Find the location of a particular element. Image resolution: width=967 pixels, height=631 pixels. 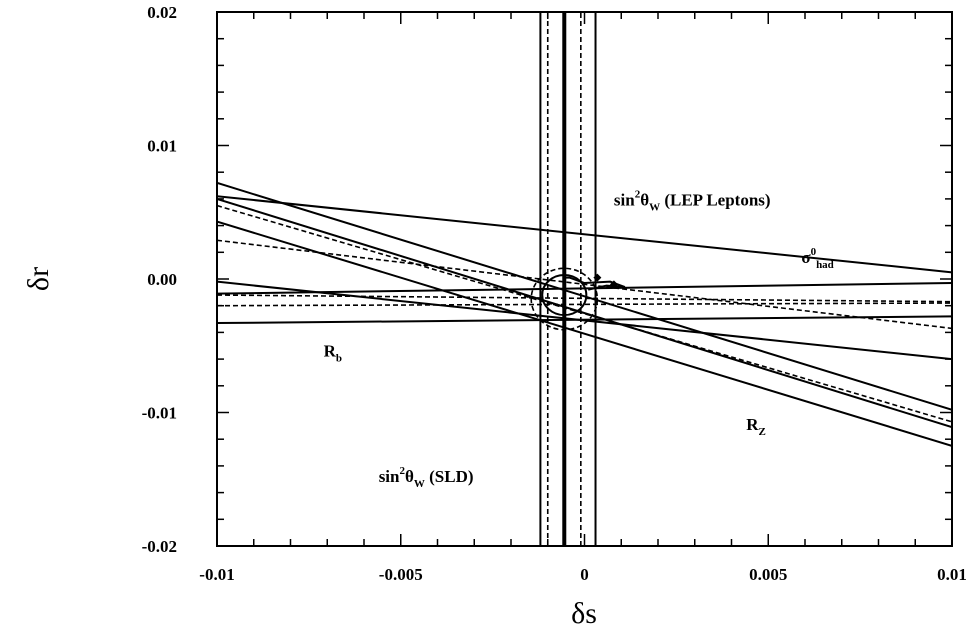

x-tick-label: -0.005 is located at coordinates (401, 574).